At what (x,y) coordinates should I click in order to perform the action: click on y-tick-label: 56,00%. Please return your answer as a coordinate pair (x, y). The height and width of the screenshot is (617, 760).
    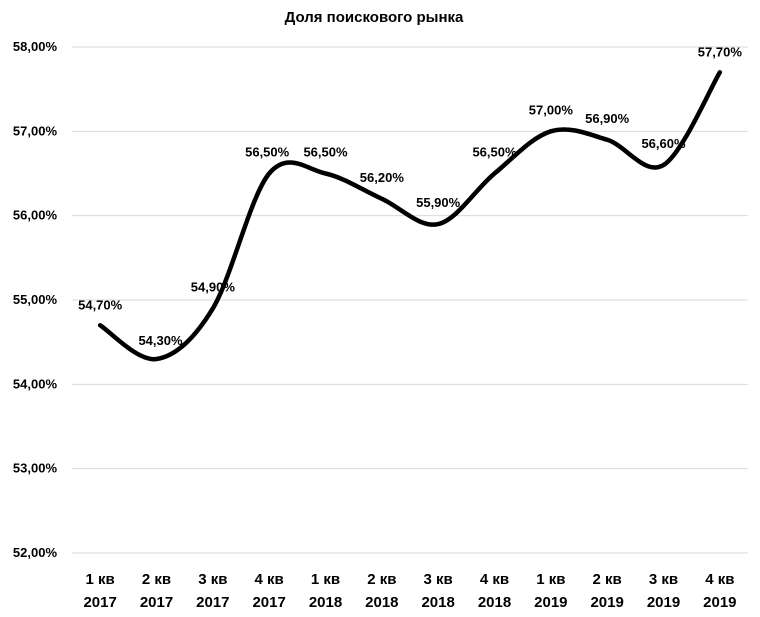
    Looking at the image, I should click on (35, 215).